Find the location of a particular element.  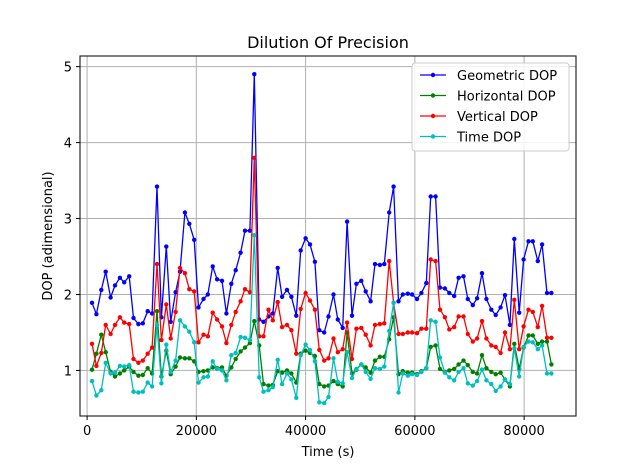

chart-title: Dilution Of Precision is located at coordinates (328, 42).